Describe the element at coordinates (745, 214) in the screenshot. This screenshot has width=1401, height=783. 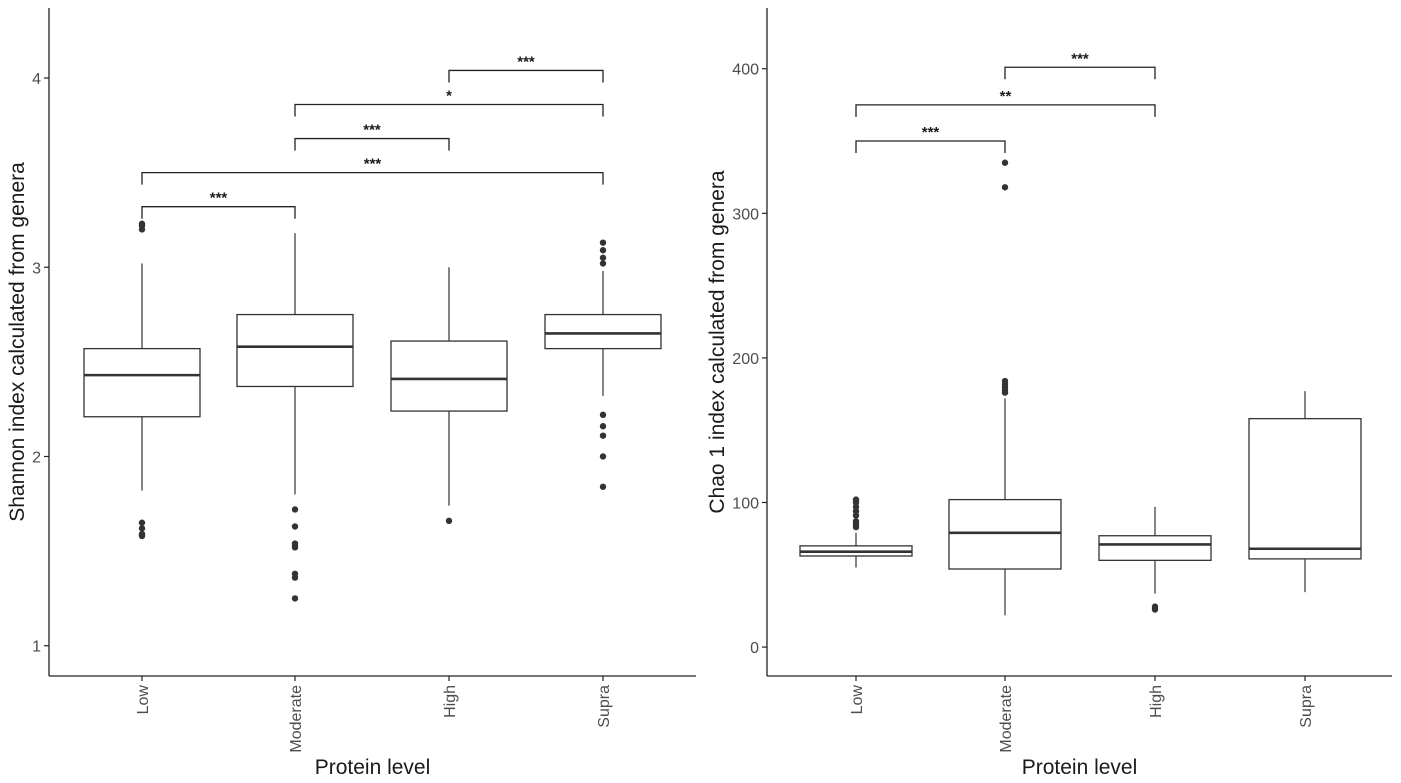
I see `y-tick-label: 300` at that location.